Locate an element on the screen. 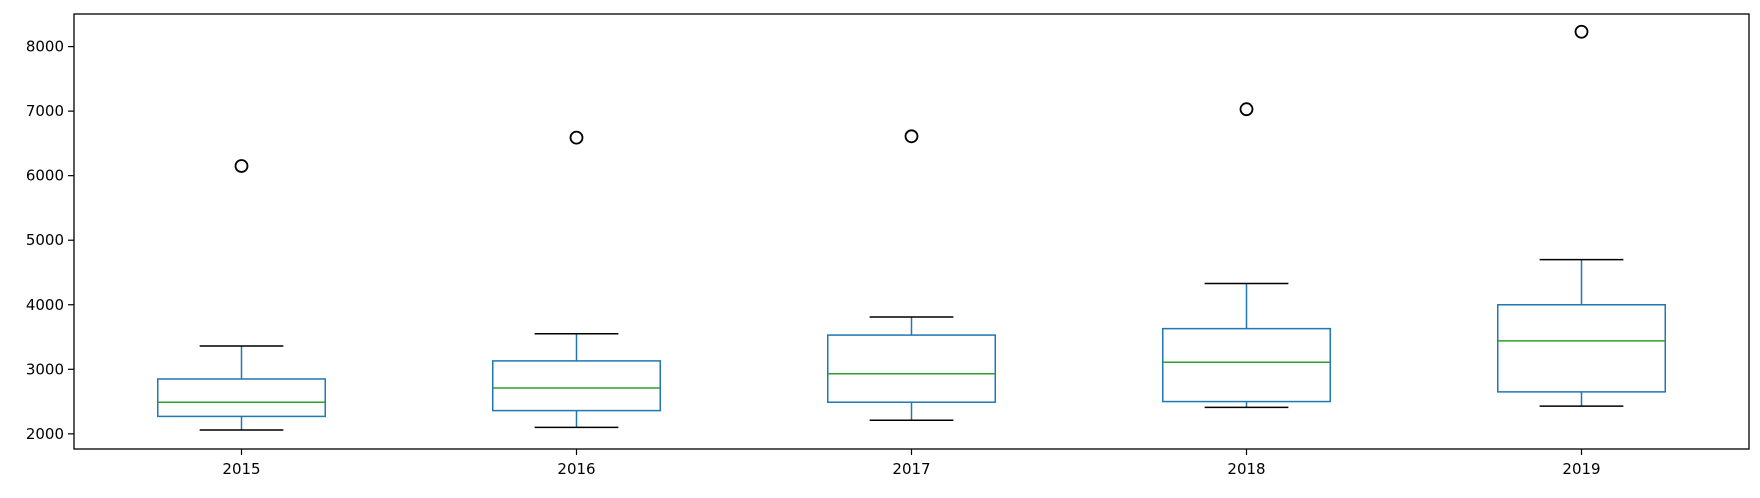  x-axis: 2015 2016 2017 2018 2019 is located at coordinates (911, 463).